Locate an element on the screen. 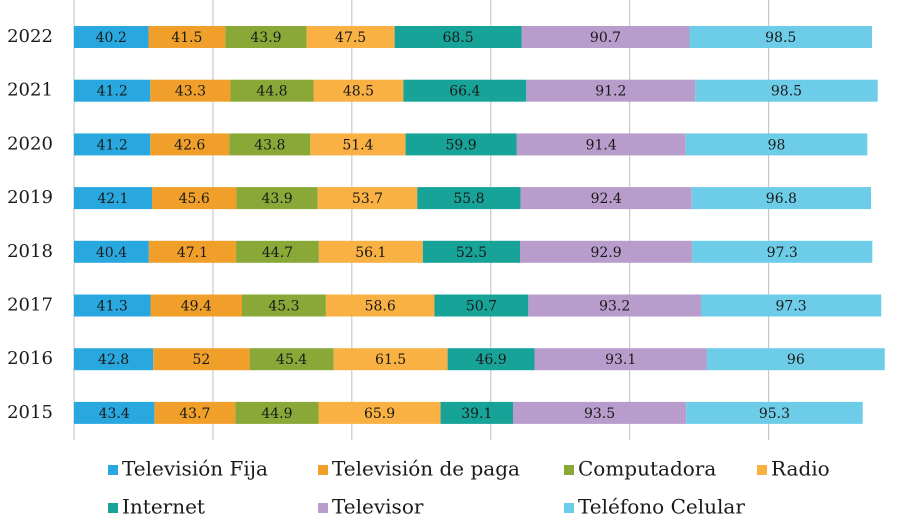 The height and width of the screenshot is (521, 898). data-label: 58.6 is located at coordinates (380, 307).